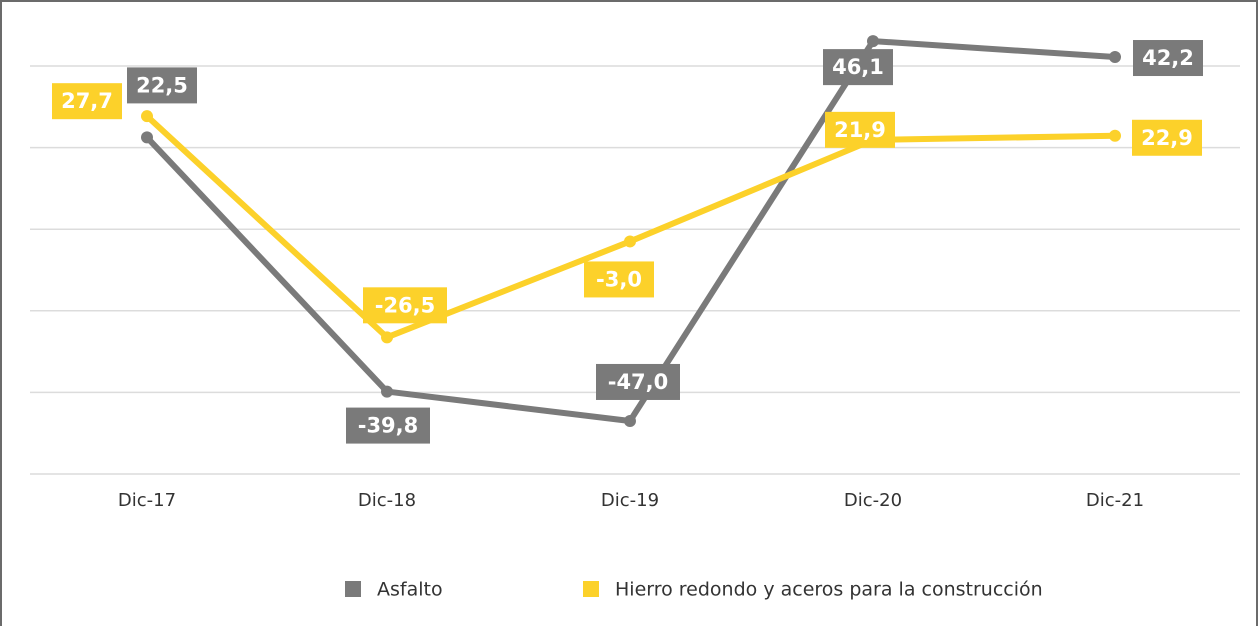 Image resolution: width=1260 pixels, height=626 pixels. I want to click on value-label: -3,0, so click(619, 279).